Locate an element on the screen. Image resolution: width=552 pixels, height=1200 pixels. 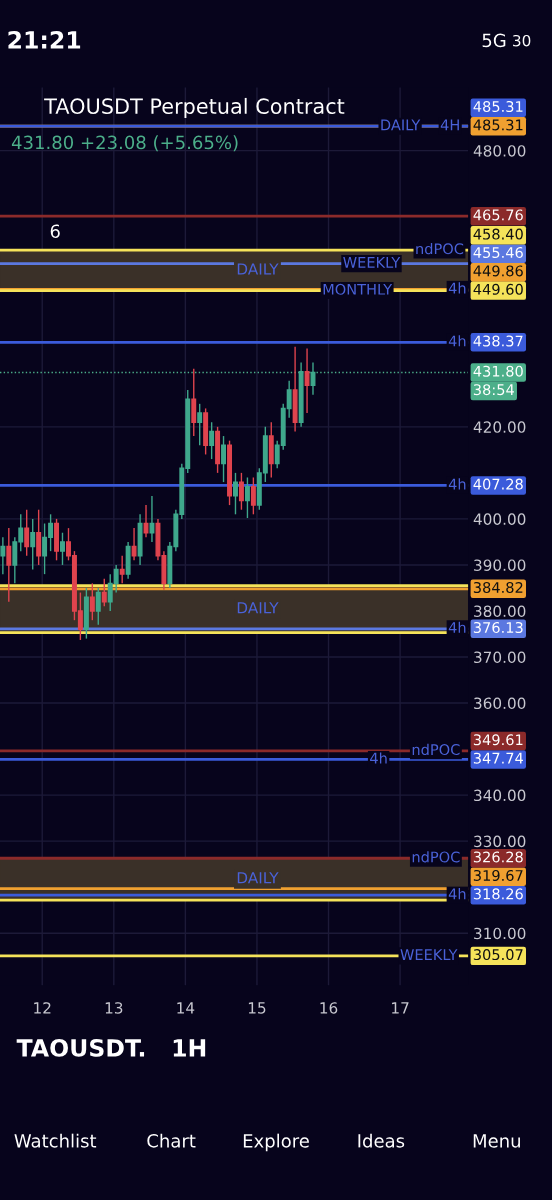
text: 30 is located at coordinates (522, 40).